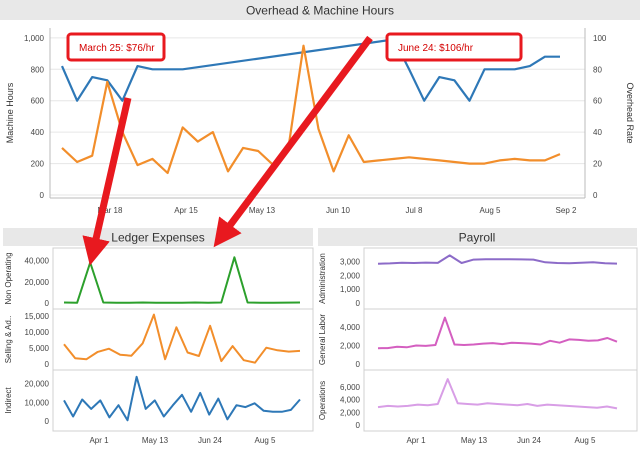 Image resolution: width=640 pixels, height=450 pixels. What do you see at coordinates (597, 132) in the screenshot?
I see `overhead-y2-tick-label: 40` at bounding box center [597, 132].